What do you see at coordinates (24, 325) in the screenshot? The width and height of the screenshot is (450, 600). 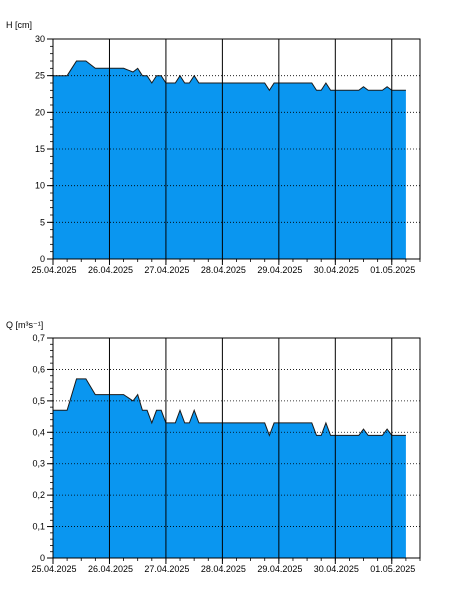 I see `y-axis-title: Q [m³s⁻¹]` at bounding box center [24, 325].